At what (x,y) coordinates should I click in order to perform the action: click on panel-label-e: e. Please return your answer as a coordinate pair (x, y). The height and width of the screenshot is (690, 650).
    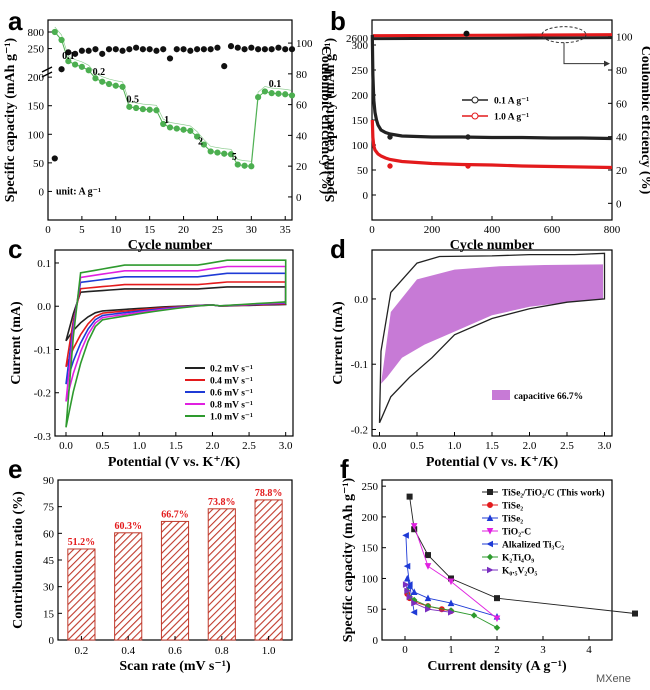
    Looking at the image, I should click on (15, 469).